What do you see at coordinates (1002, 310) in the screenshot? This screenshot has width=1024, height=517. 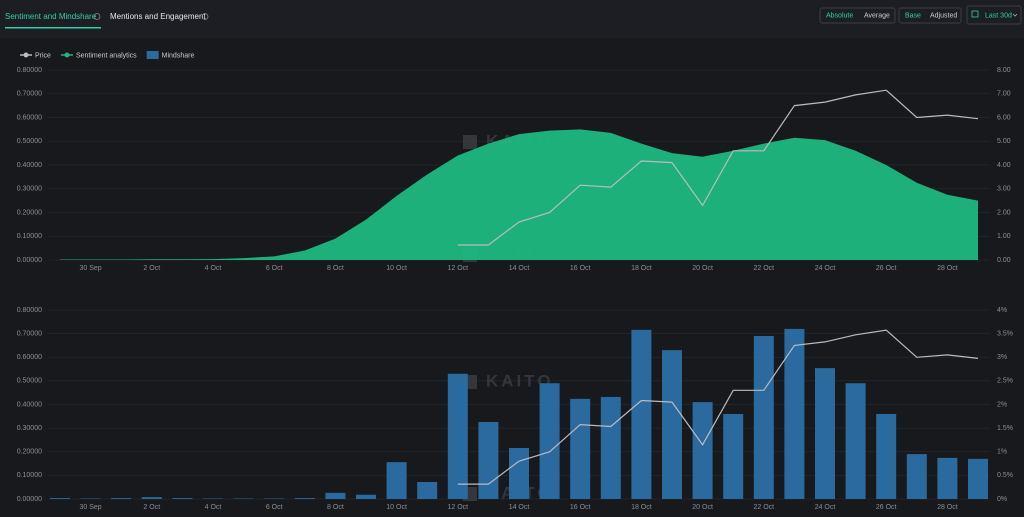 I see `y2-tick-label: 4%` at bounding box center [1002, 310].